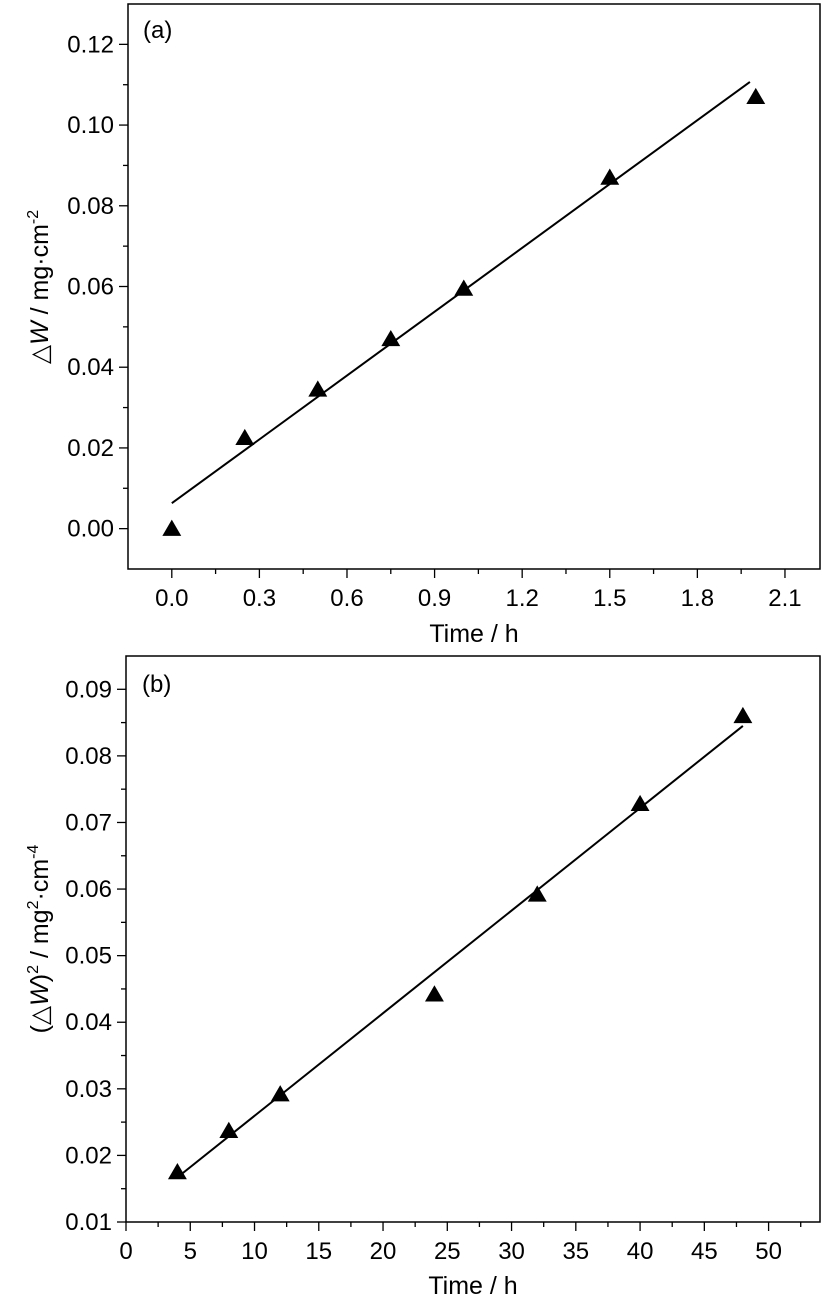 The height and width of the screenshot is (1304, 829). Describe the element at coordinates (259, 598) in the screenshot. I see `chart-a-x-tick-label: 0.3` at that location.